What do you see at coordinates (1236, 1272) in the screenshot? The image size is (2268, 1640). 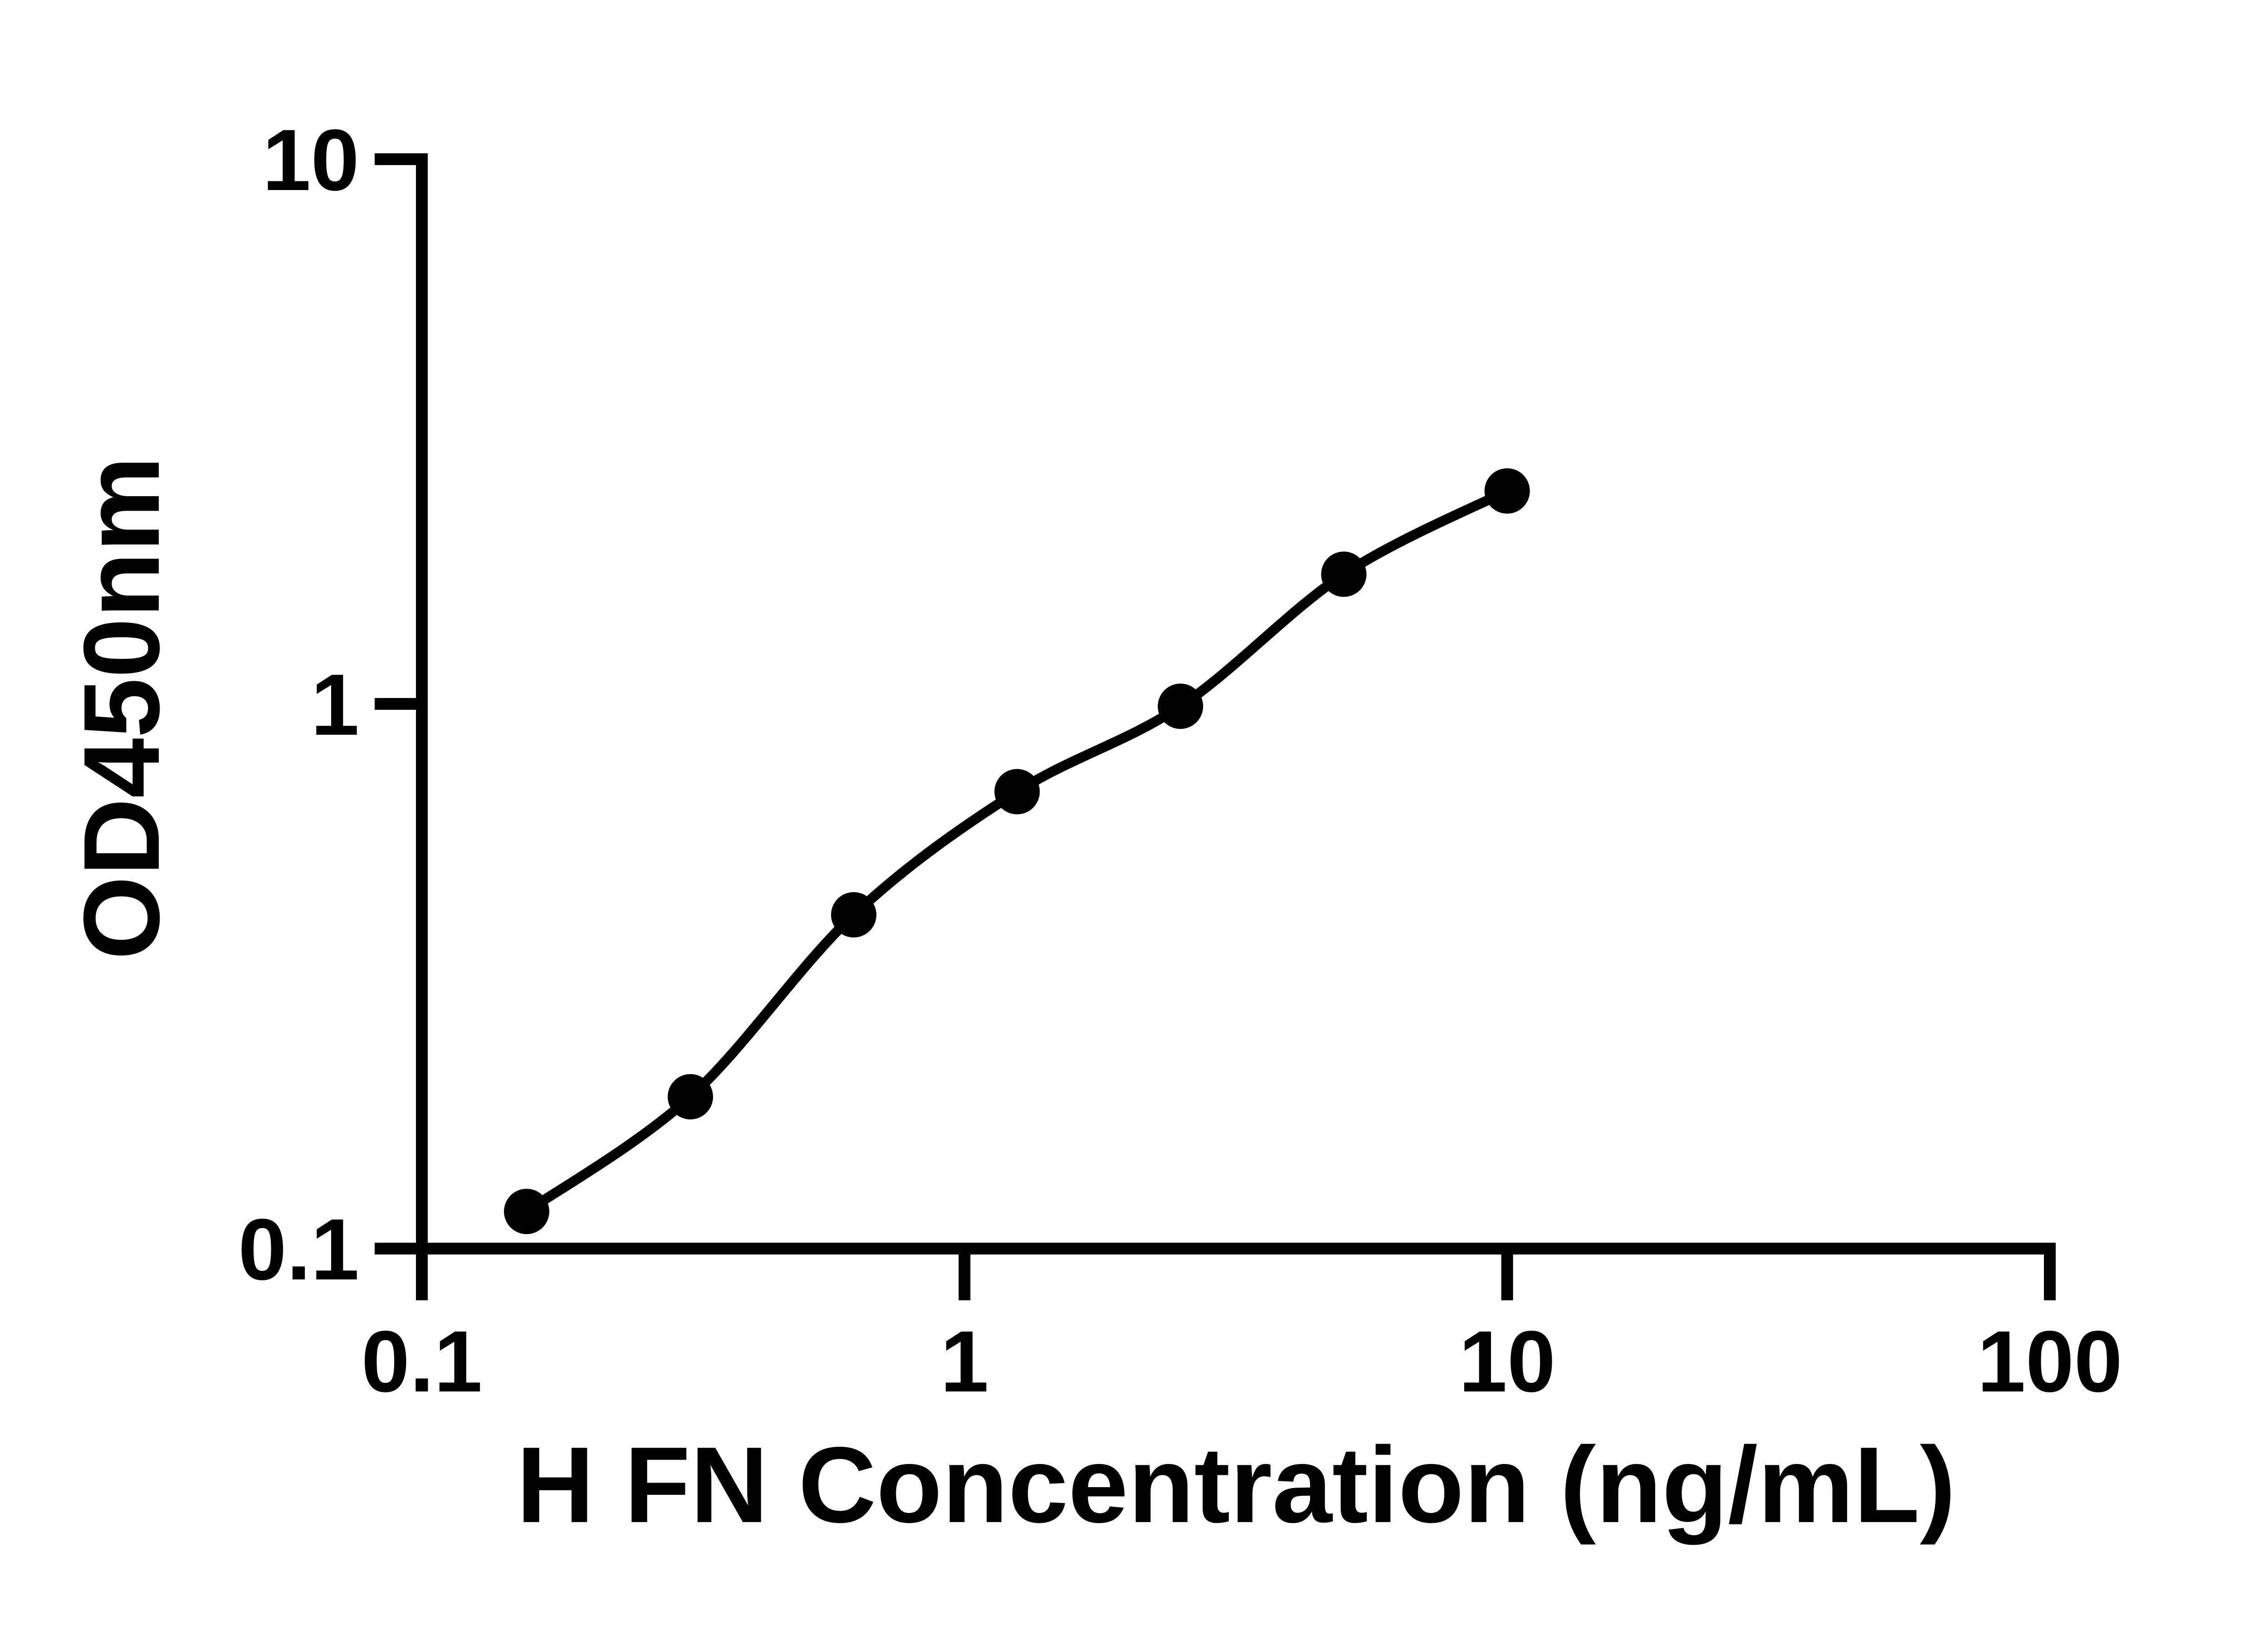 I see `x-axis-ticks` at bounding box center [1236, 1272].